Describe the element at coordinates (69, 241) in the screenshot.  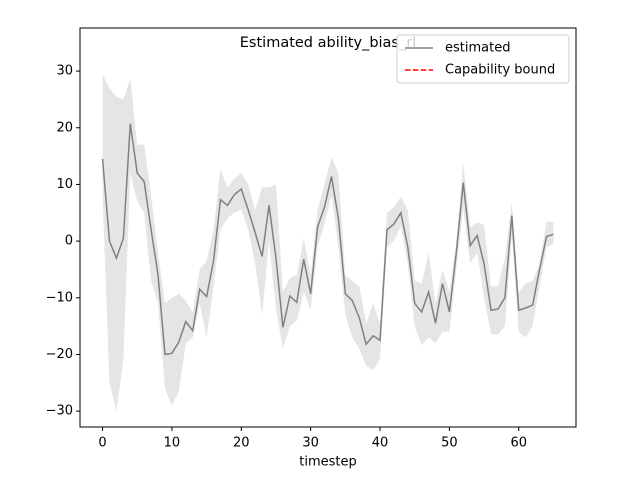
I see `y-tick-label: 0` at that location.